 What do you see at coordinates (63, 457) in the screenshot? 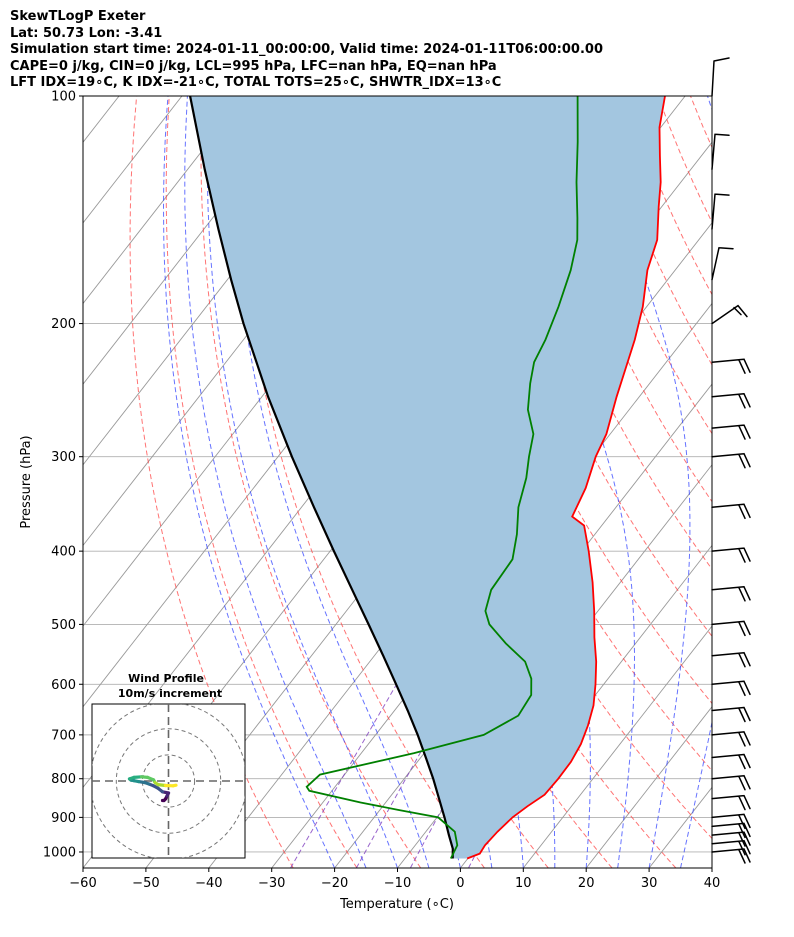
I see `y-tick-label: 300` at bounding box center [63, 457].